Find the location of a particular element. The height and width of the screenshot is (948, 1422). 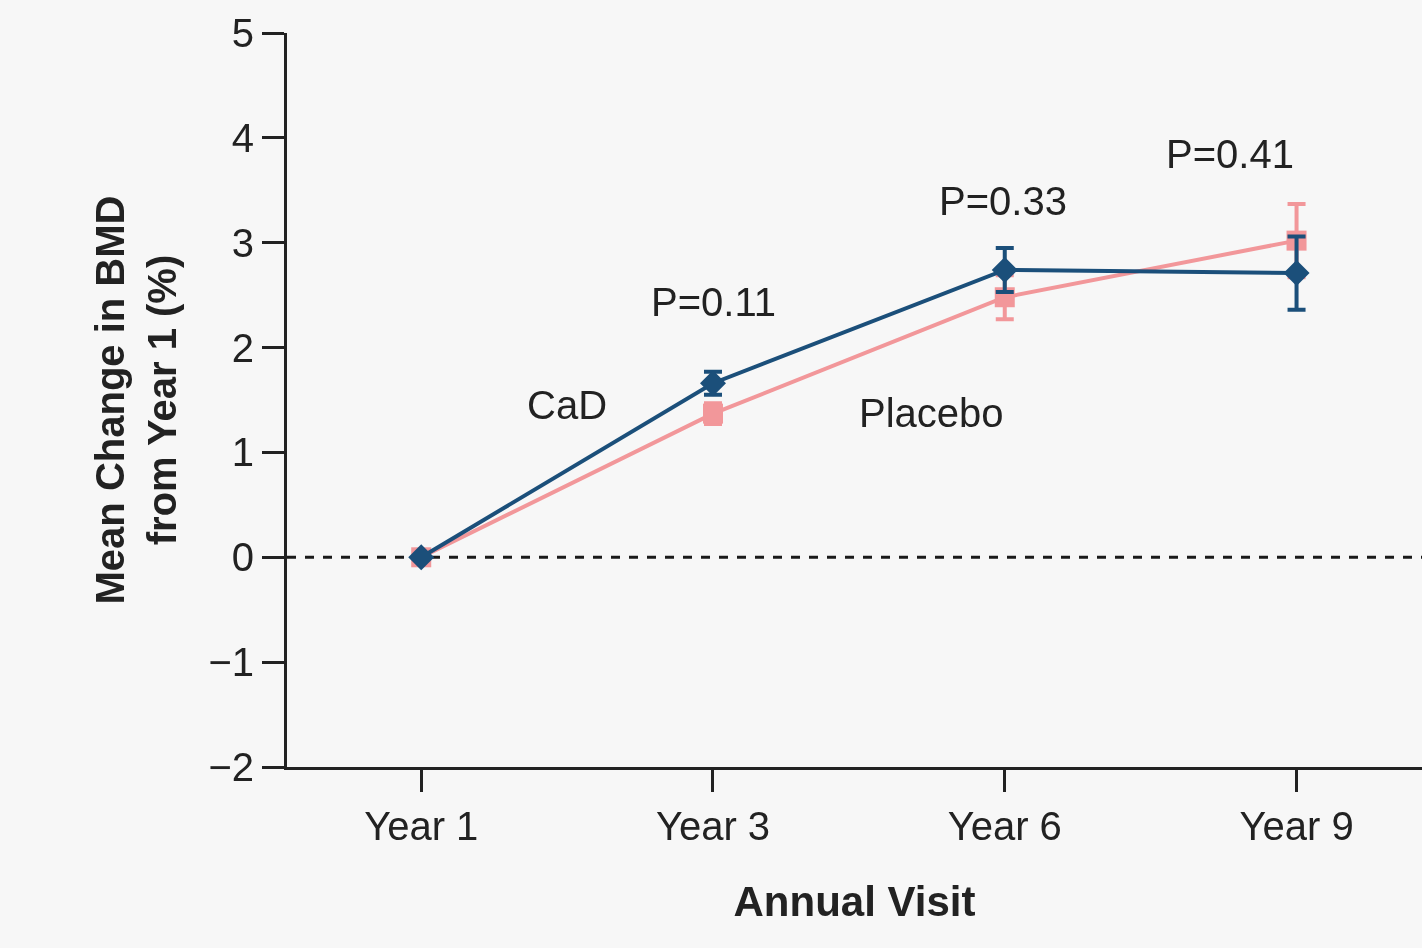

y-tick-label: −2 is located at coordinates (231, 767).